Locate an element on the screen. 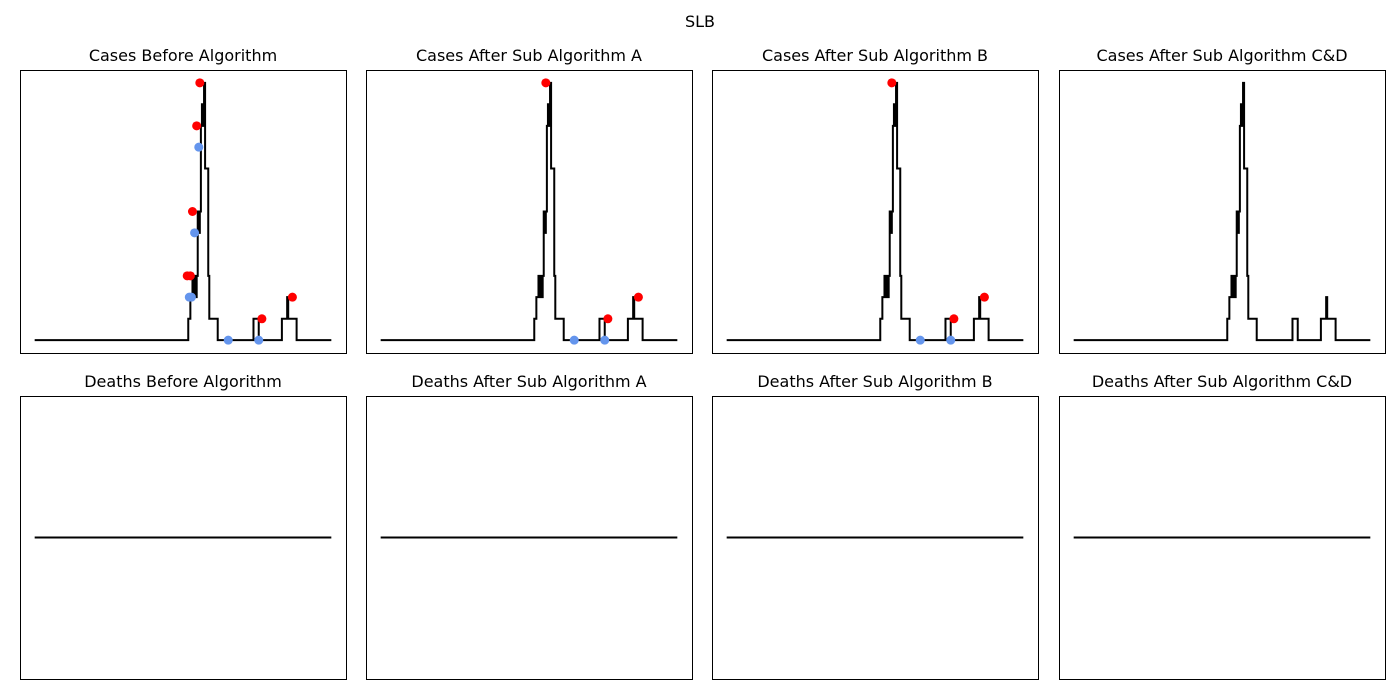  panel-title: Cases After Sub Algorithm C&D is located at coordinates (1221, 55).